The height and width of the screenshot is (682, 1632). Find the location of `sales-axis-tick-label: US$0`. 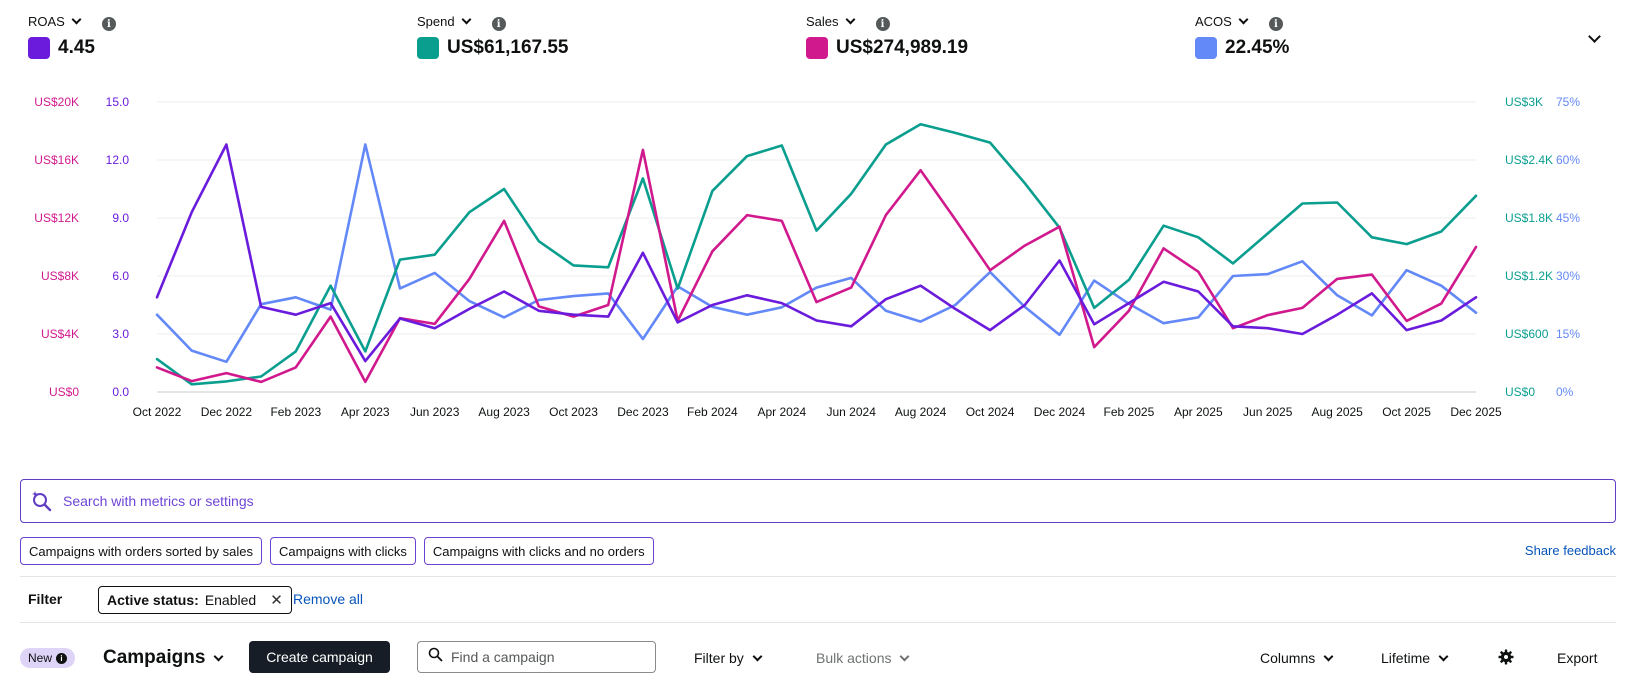

sales-axis-tick-label: US$0 is located at coordinates (64, 392).